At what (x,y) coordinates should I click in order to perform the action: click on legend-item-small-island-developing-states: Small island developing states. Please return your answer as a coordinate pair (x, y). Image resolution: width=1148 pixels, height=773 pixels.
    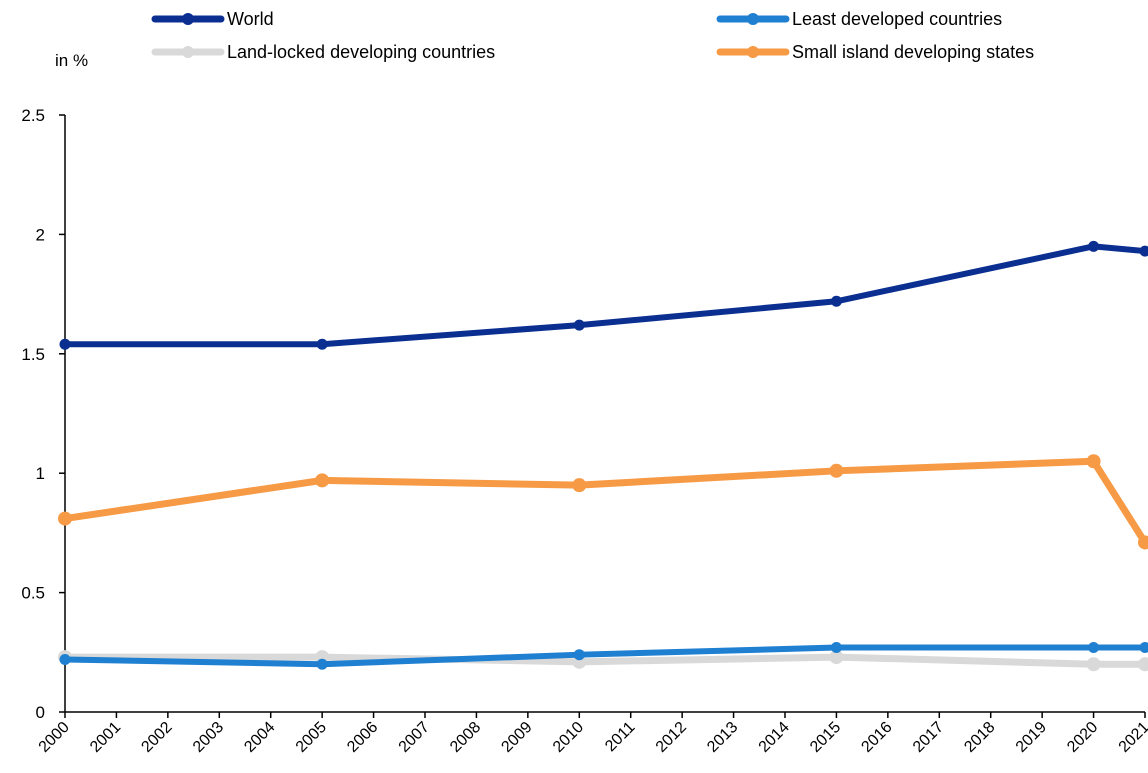
    Looking at the image, I should click on (877, 52).